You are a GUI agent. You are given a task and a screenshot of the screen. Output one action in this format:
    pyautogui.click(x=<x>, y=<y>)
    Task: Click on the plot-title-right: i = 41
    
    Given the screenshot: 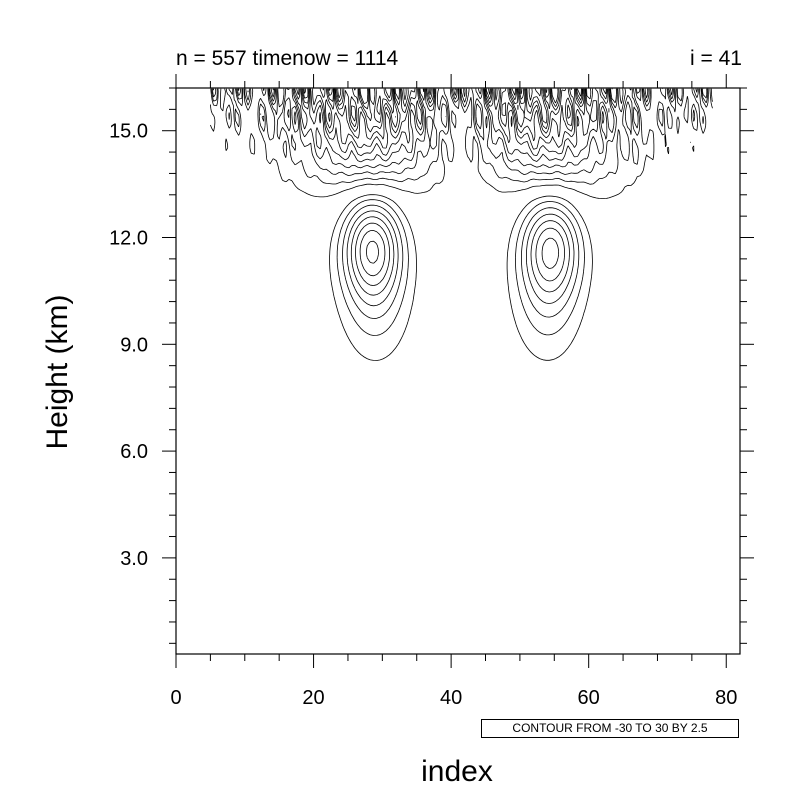 What is the action you would take?
    pyautogui.click(x=716, y=58)
    